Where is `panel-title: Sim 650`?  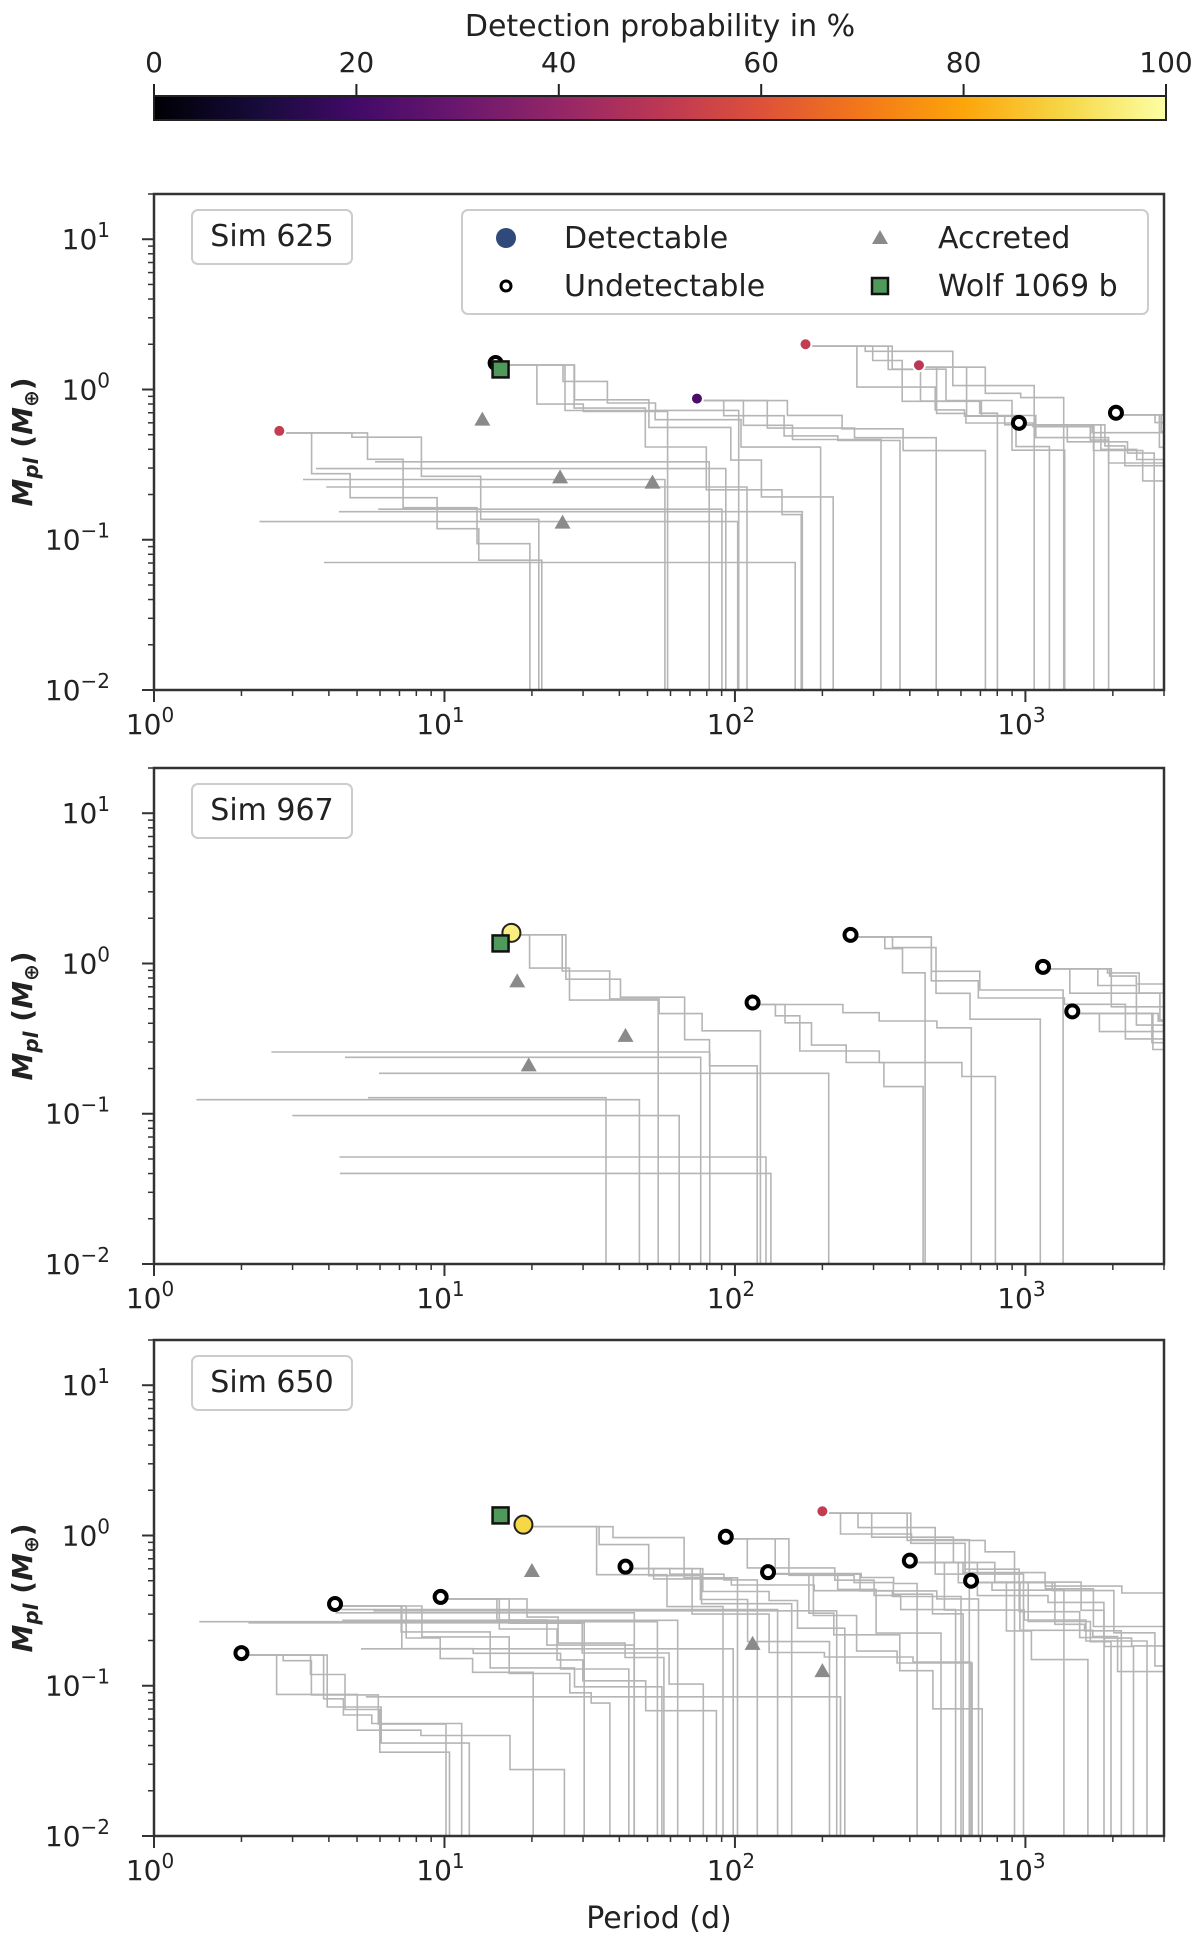 panel-title: Sim 650 is located at coordinates (271, 1382).